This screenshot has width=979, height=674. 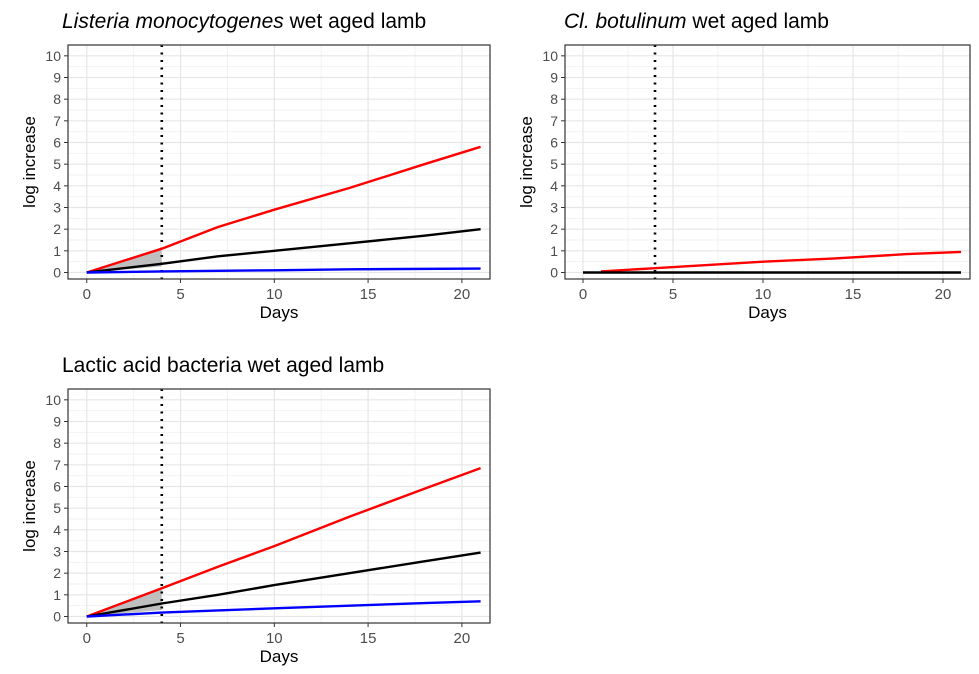 I want to click on chart-title-part: Cl. botulinum, so click(x=625, y=21).